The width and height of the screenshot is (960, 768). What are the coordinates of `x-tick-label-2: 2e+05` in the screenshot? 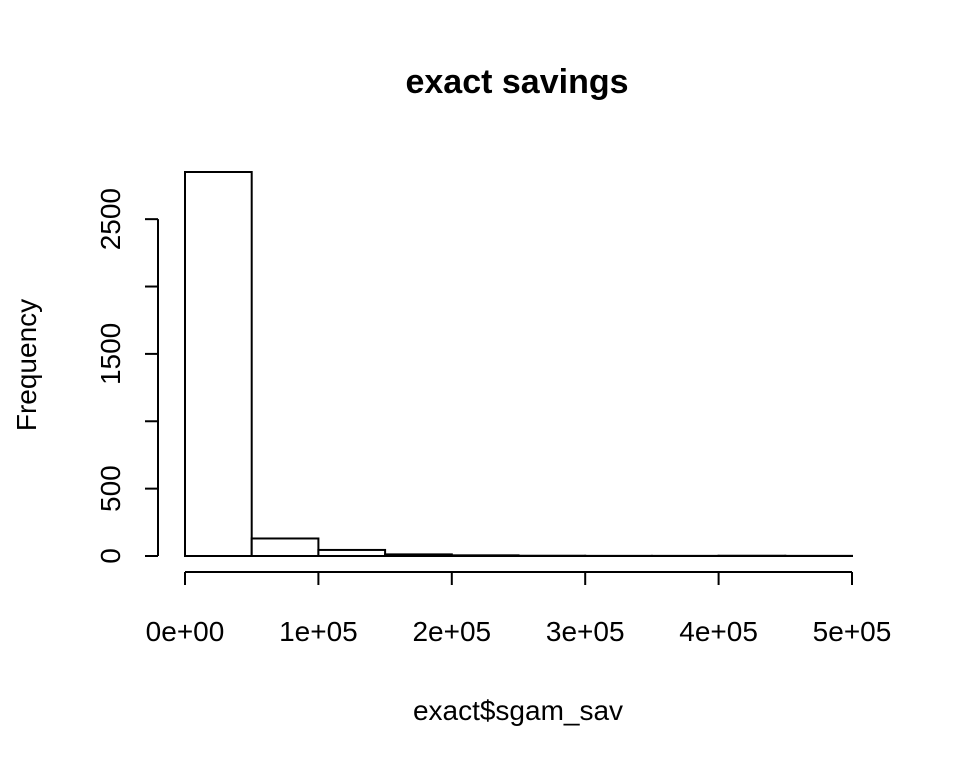 It's located at (451, 631).